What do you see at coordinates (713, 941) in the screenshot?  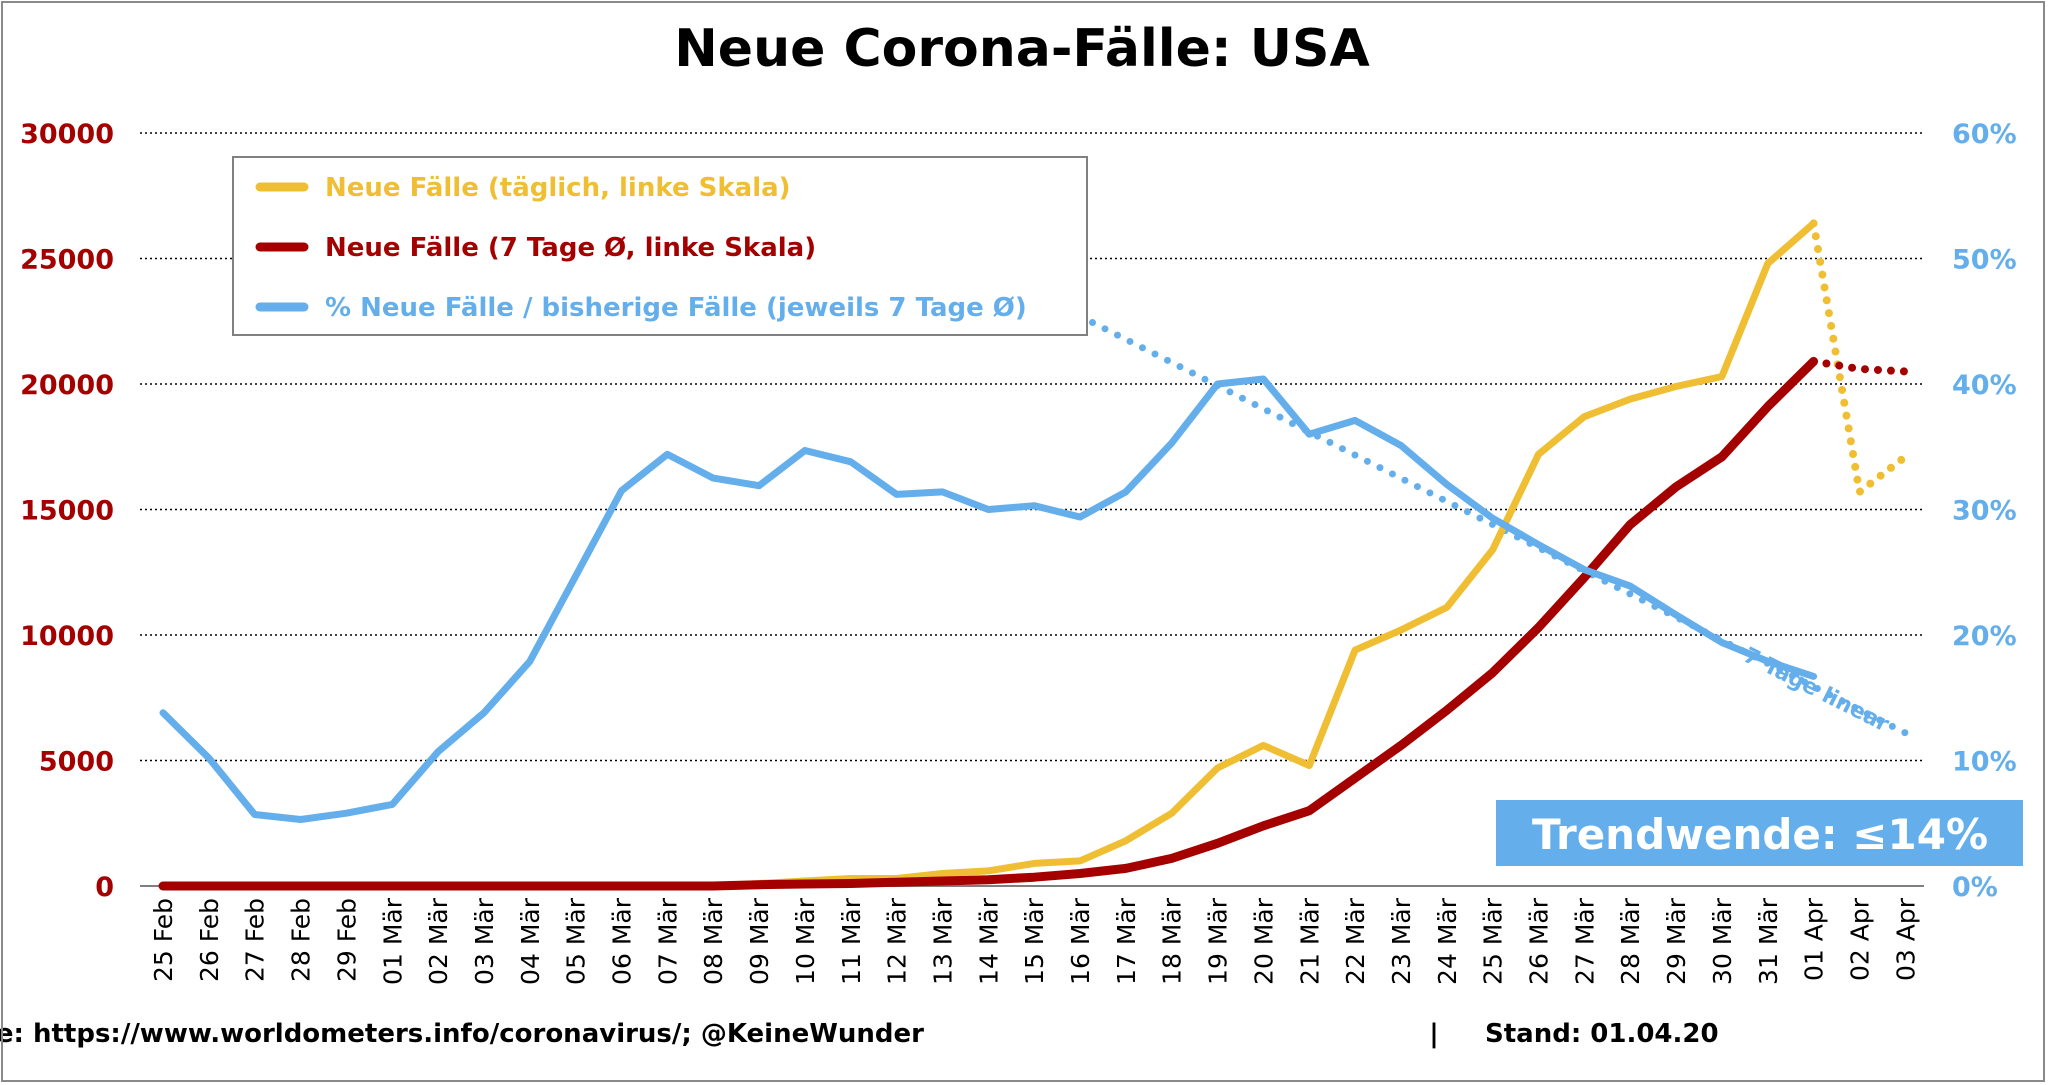 I see `x-tick-label: 08 Mär` at bounding box center [713, 941].